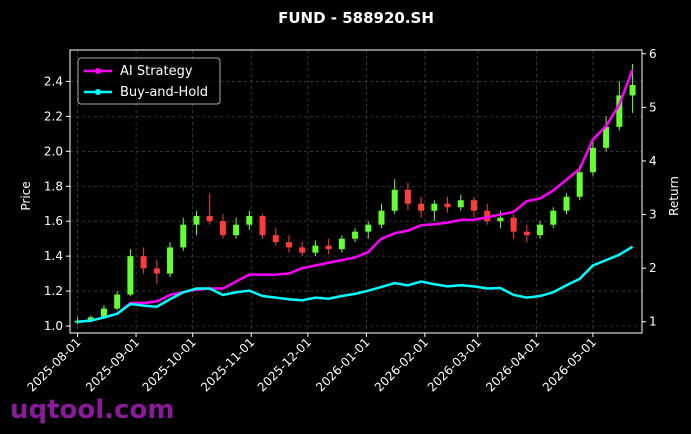  Describe the element at coordinates (149, 81) in the screenshot. I see `legend-box` at that location.